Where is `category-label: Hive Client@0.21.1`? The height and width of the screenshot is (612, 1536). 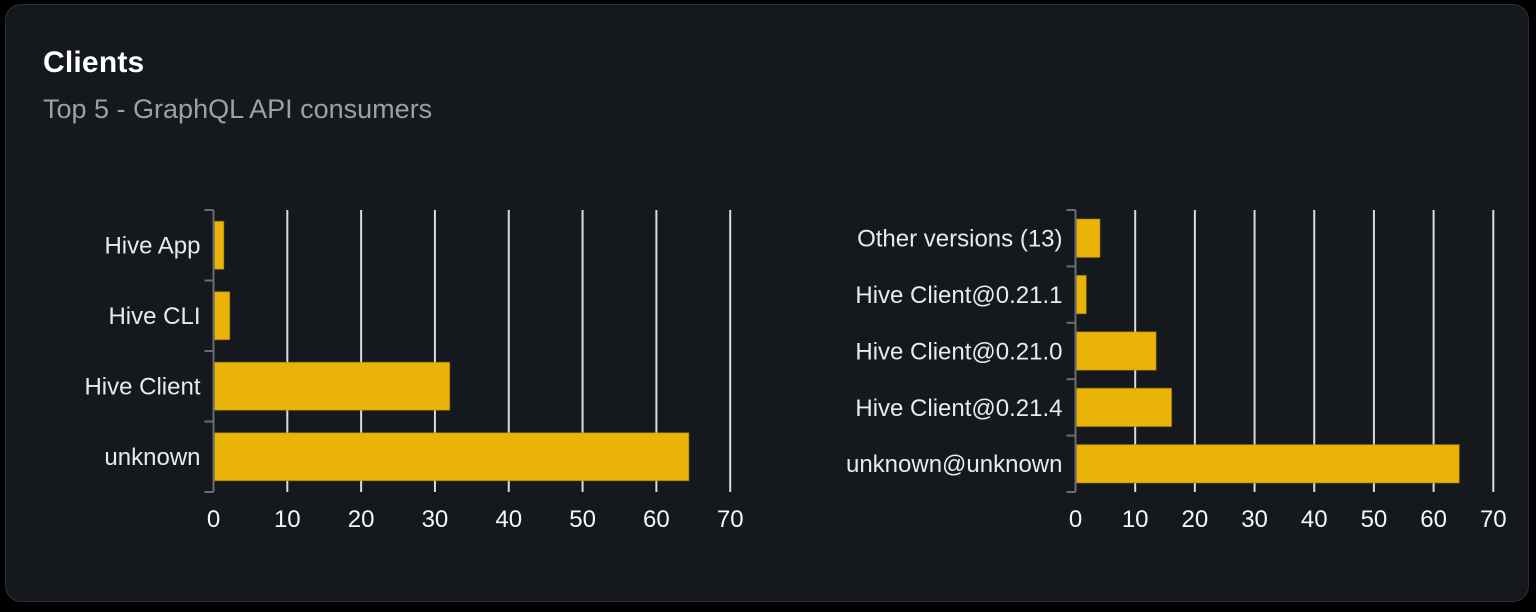 category-label: Hive Client@0.21.1 is located at coordinates (958, 295).